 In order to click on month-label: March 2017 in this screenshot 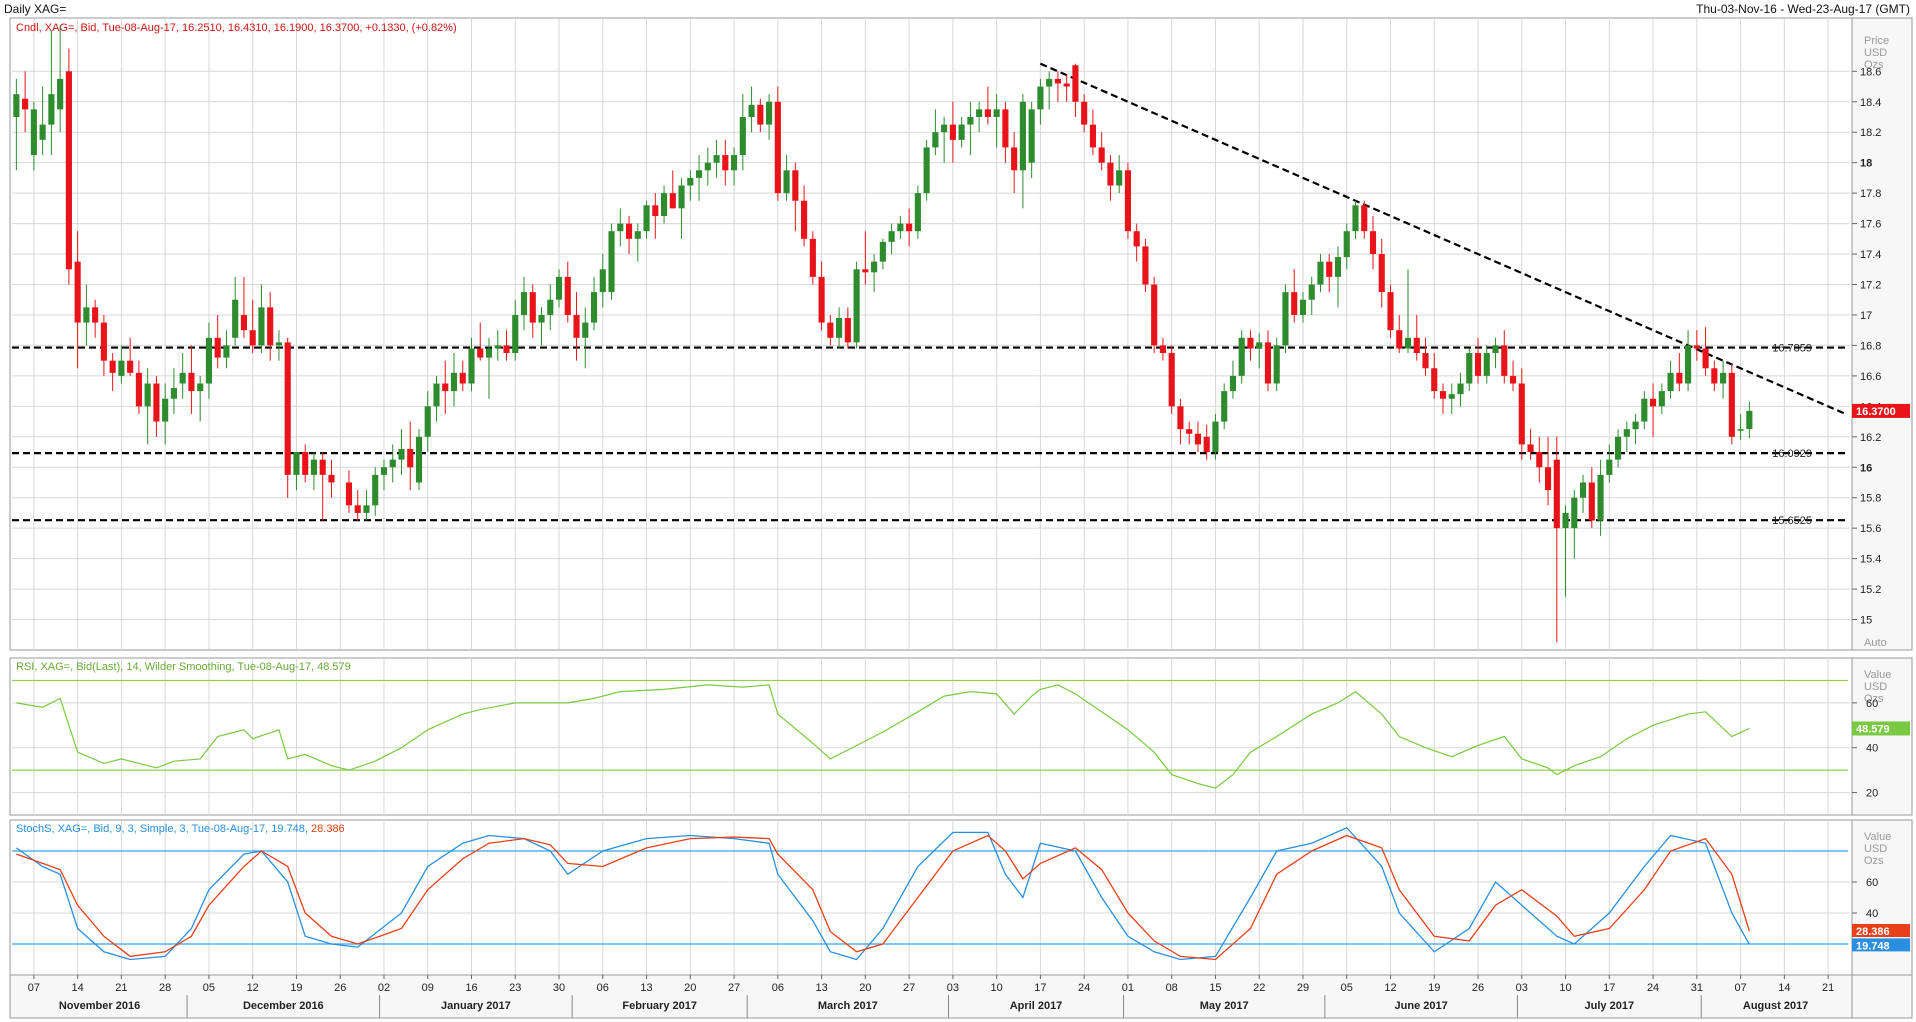, I will do `click(848, 1006)`.